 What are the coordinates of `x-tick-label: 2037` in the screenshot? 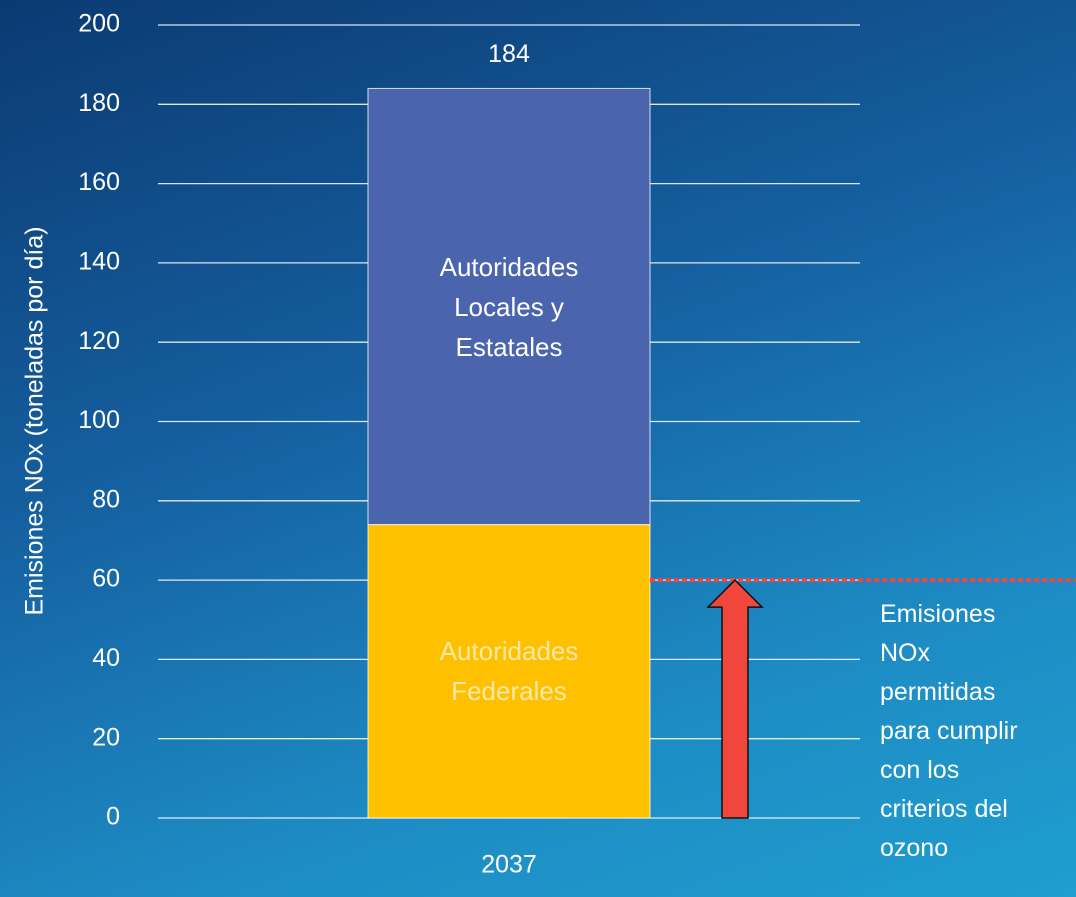 It's located at (509, 865).